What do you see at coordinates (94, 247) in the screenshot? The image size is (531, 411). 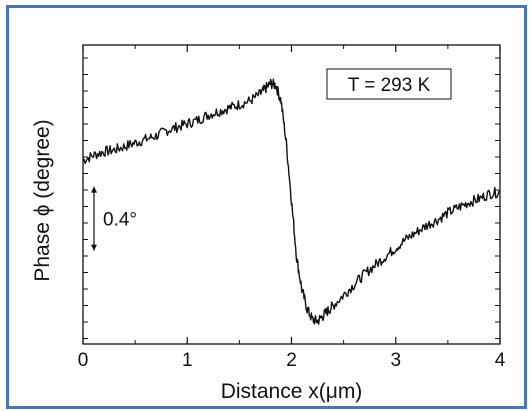 I see `scale-bar-arrow-down` at bounding box center [94, 247].